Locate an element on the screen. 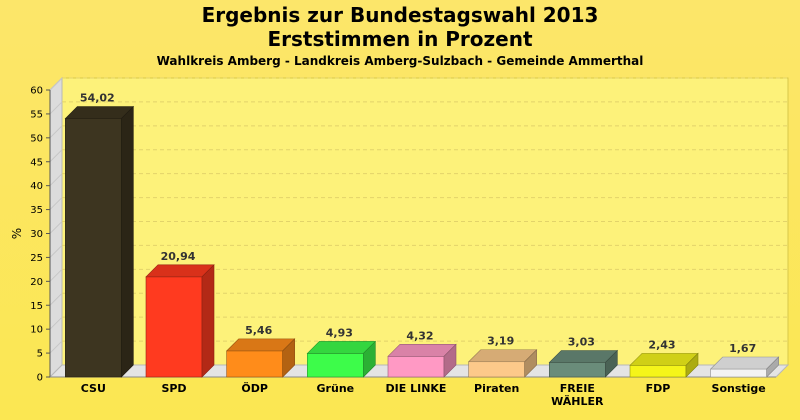 Image resolution: width=800 pixels, height=420 pixels. x-tick-label-line: CSU is located at coordinates (93, 388).